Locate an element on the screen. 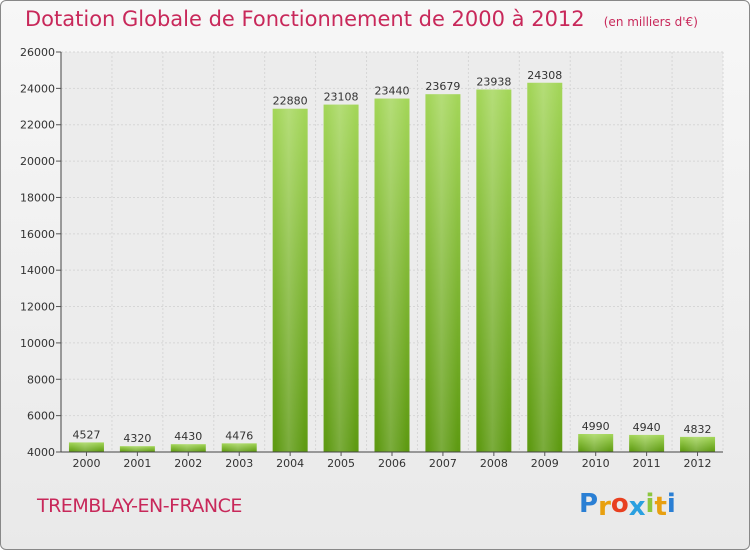 The width and height of the screenshot is (750, 550). y-tick-label: 10000 is located at coordinates (37, 343).